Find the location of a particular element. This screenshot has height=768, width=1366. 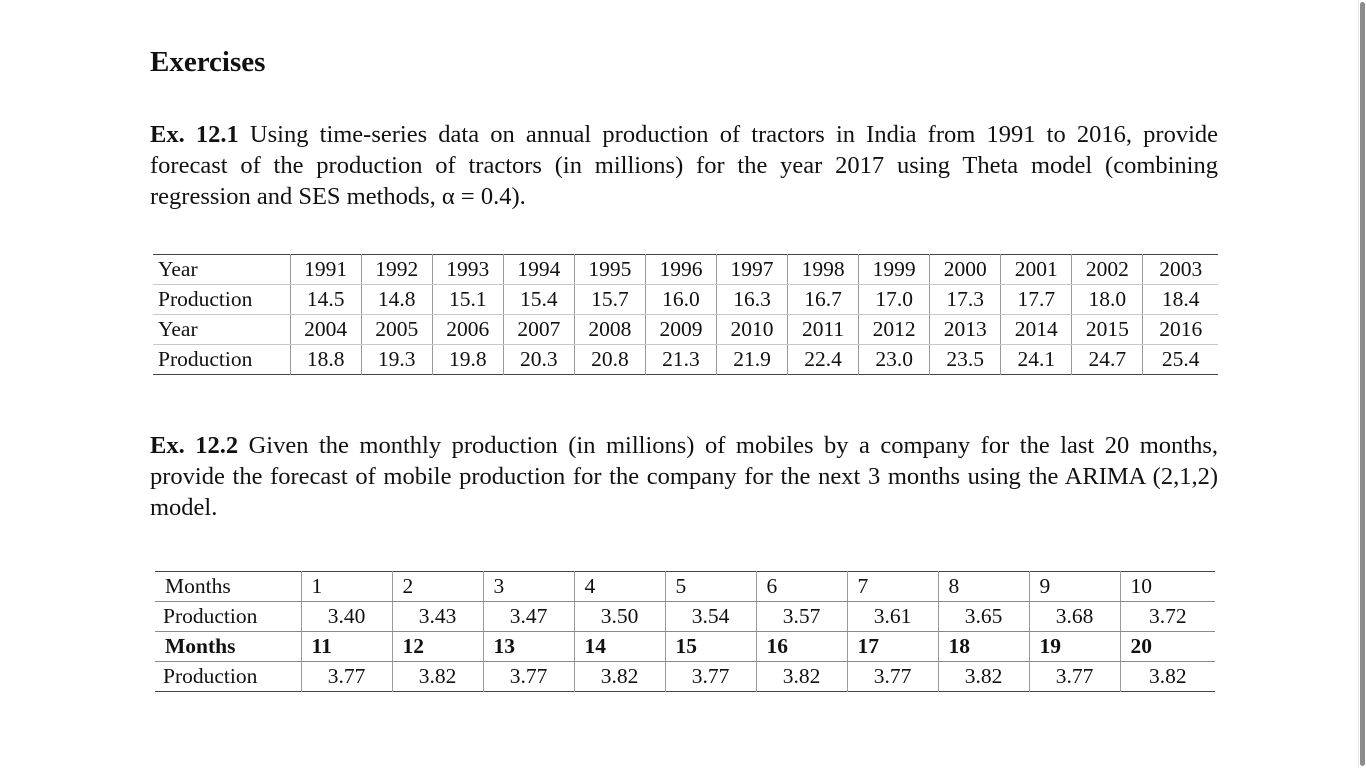

table-cell: 11 is located at coordinates (346, 646).